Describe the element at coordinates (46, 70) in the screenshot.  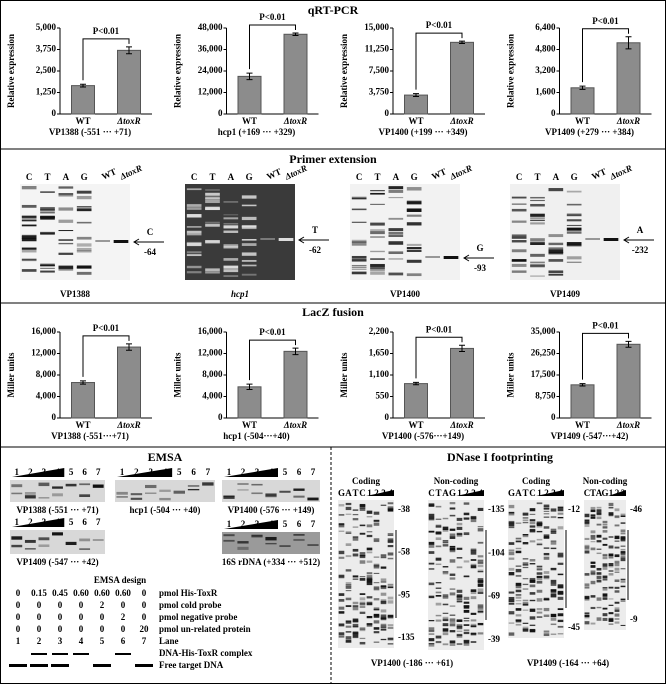
I see `y-tick-label: 2,500` at that location.